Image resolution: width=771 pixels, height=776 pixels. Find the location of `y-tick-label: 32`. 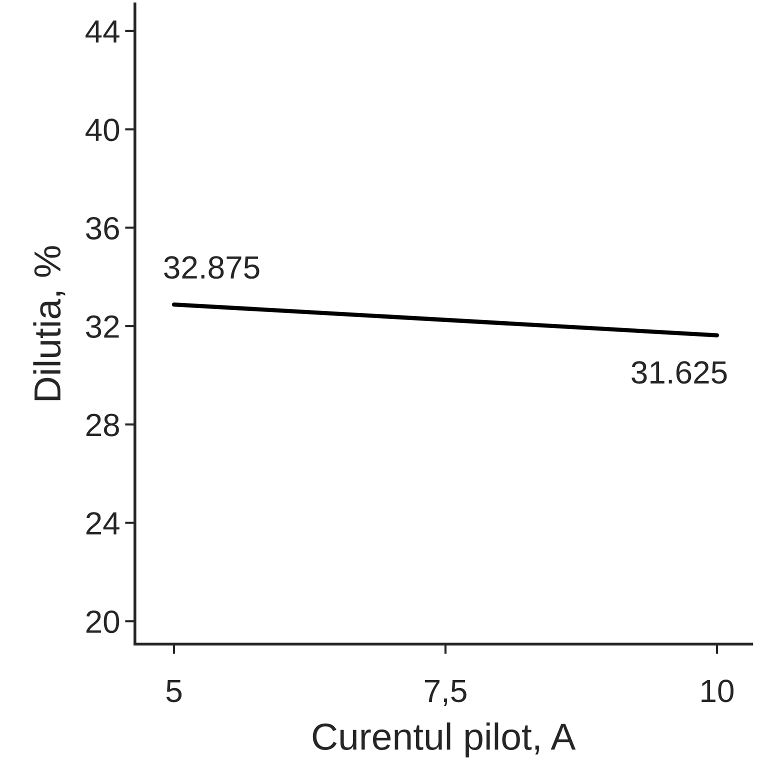

y-tick-label: 32 is located at coordinates (102, 326).